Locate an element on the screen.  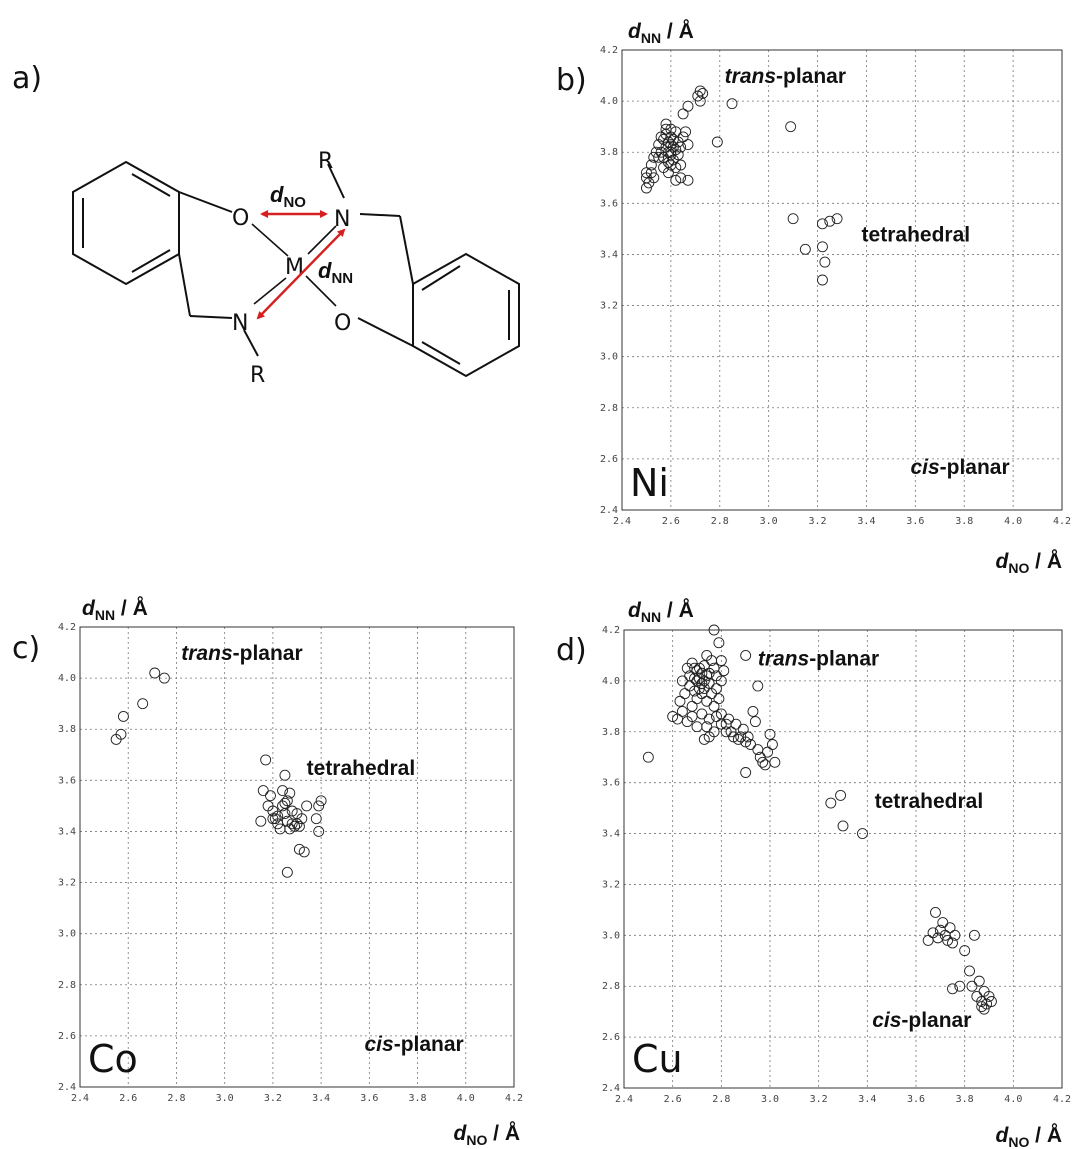
x-tick-label: 4.2 is located at coordinates (1062, 521).